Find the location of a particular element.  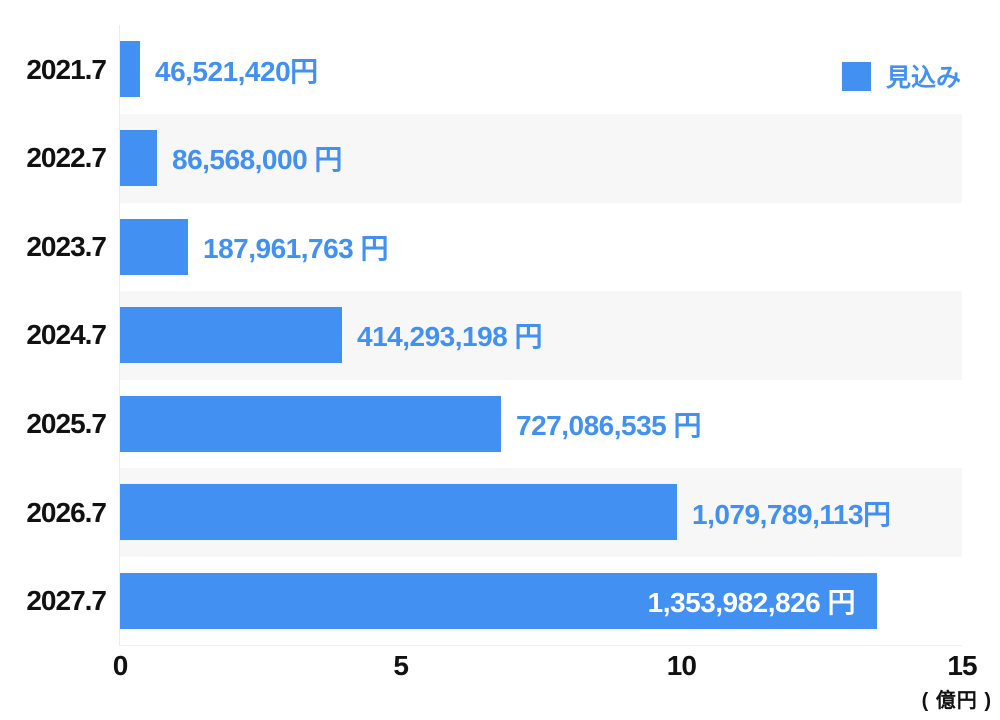

value-label: 46,521,420円 is located at coordinates (236, 71).